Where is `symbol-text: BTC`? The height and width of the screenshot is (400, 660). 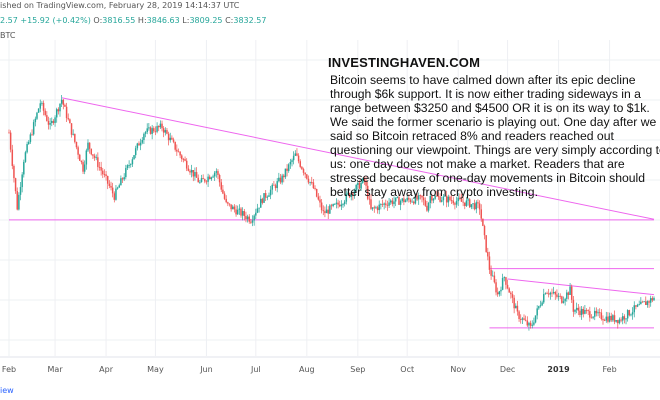 symbol-text: BTC is located at coordinates (8, 35).